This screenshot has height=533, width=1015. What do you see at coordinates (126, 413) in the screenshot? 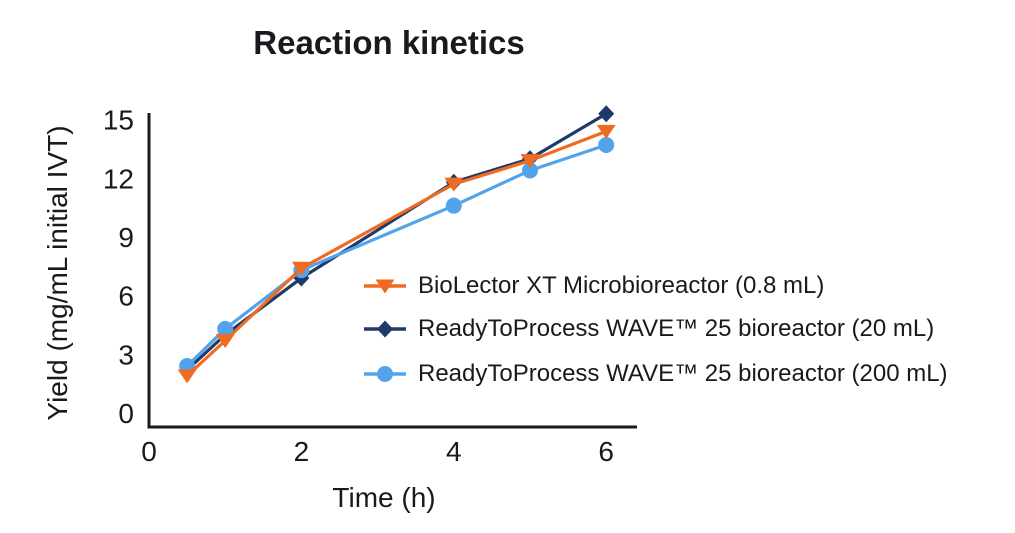
I see `y-tick-label: 0` at bounding box center [126, 413].